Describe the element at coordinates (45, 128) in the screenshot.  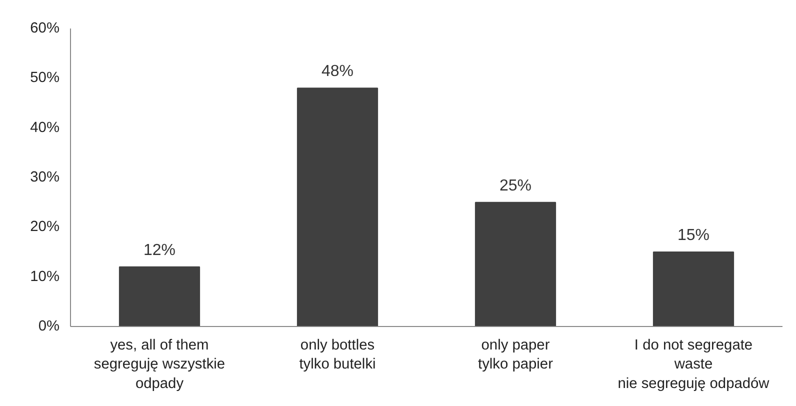
I see `y-tick-label: 40%` at that location.